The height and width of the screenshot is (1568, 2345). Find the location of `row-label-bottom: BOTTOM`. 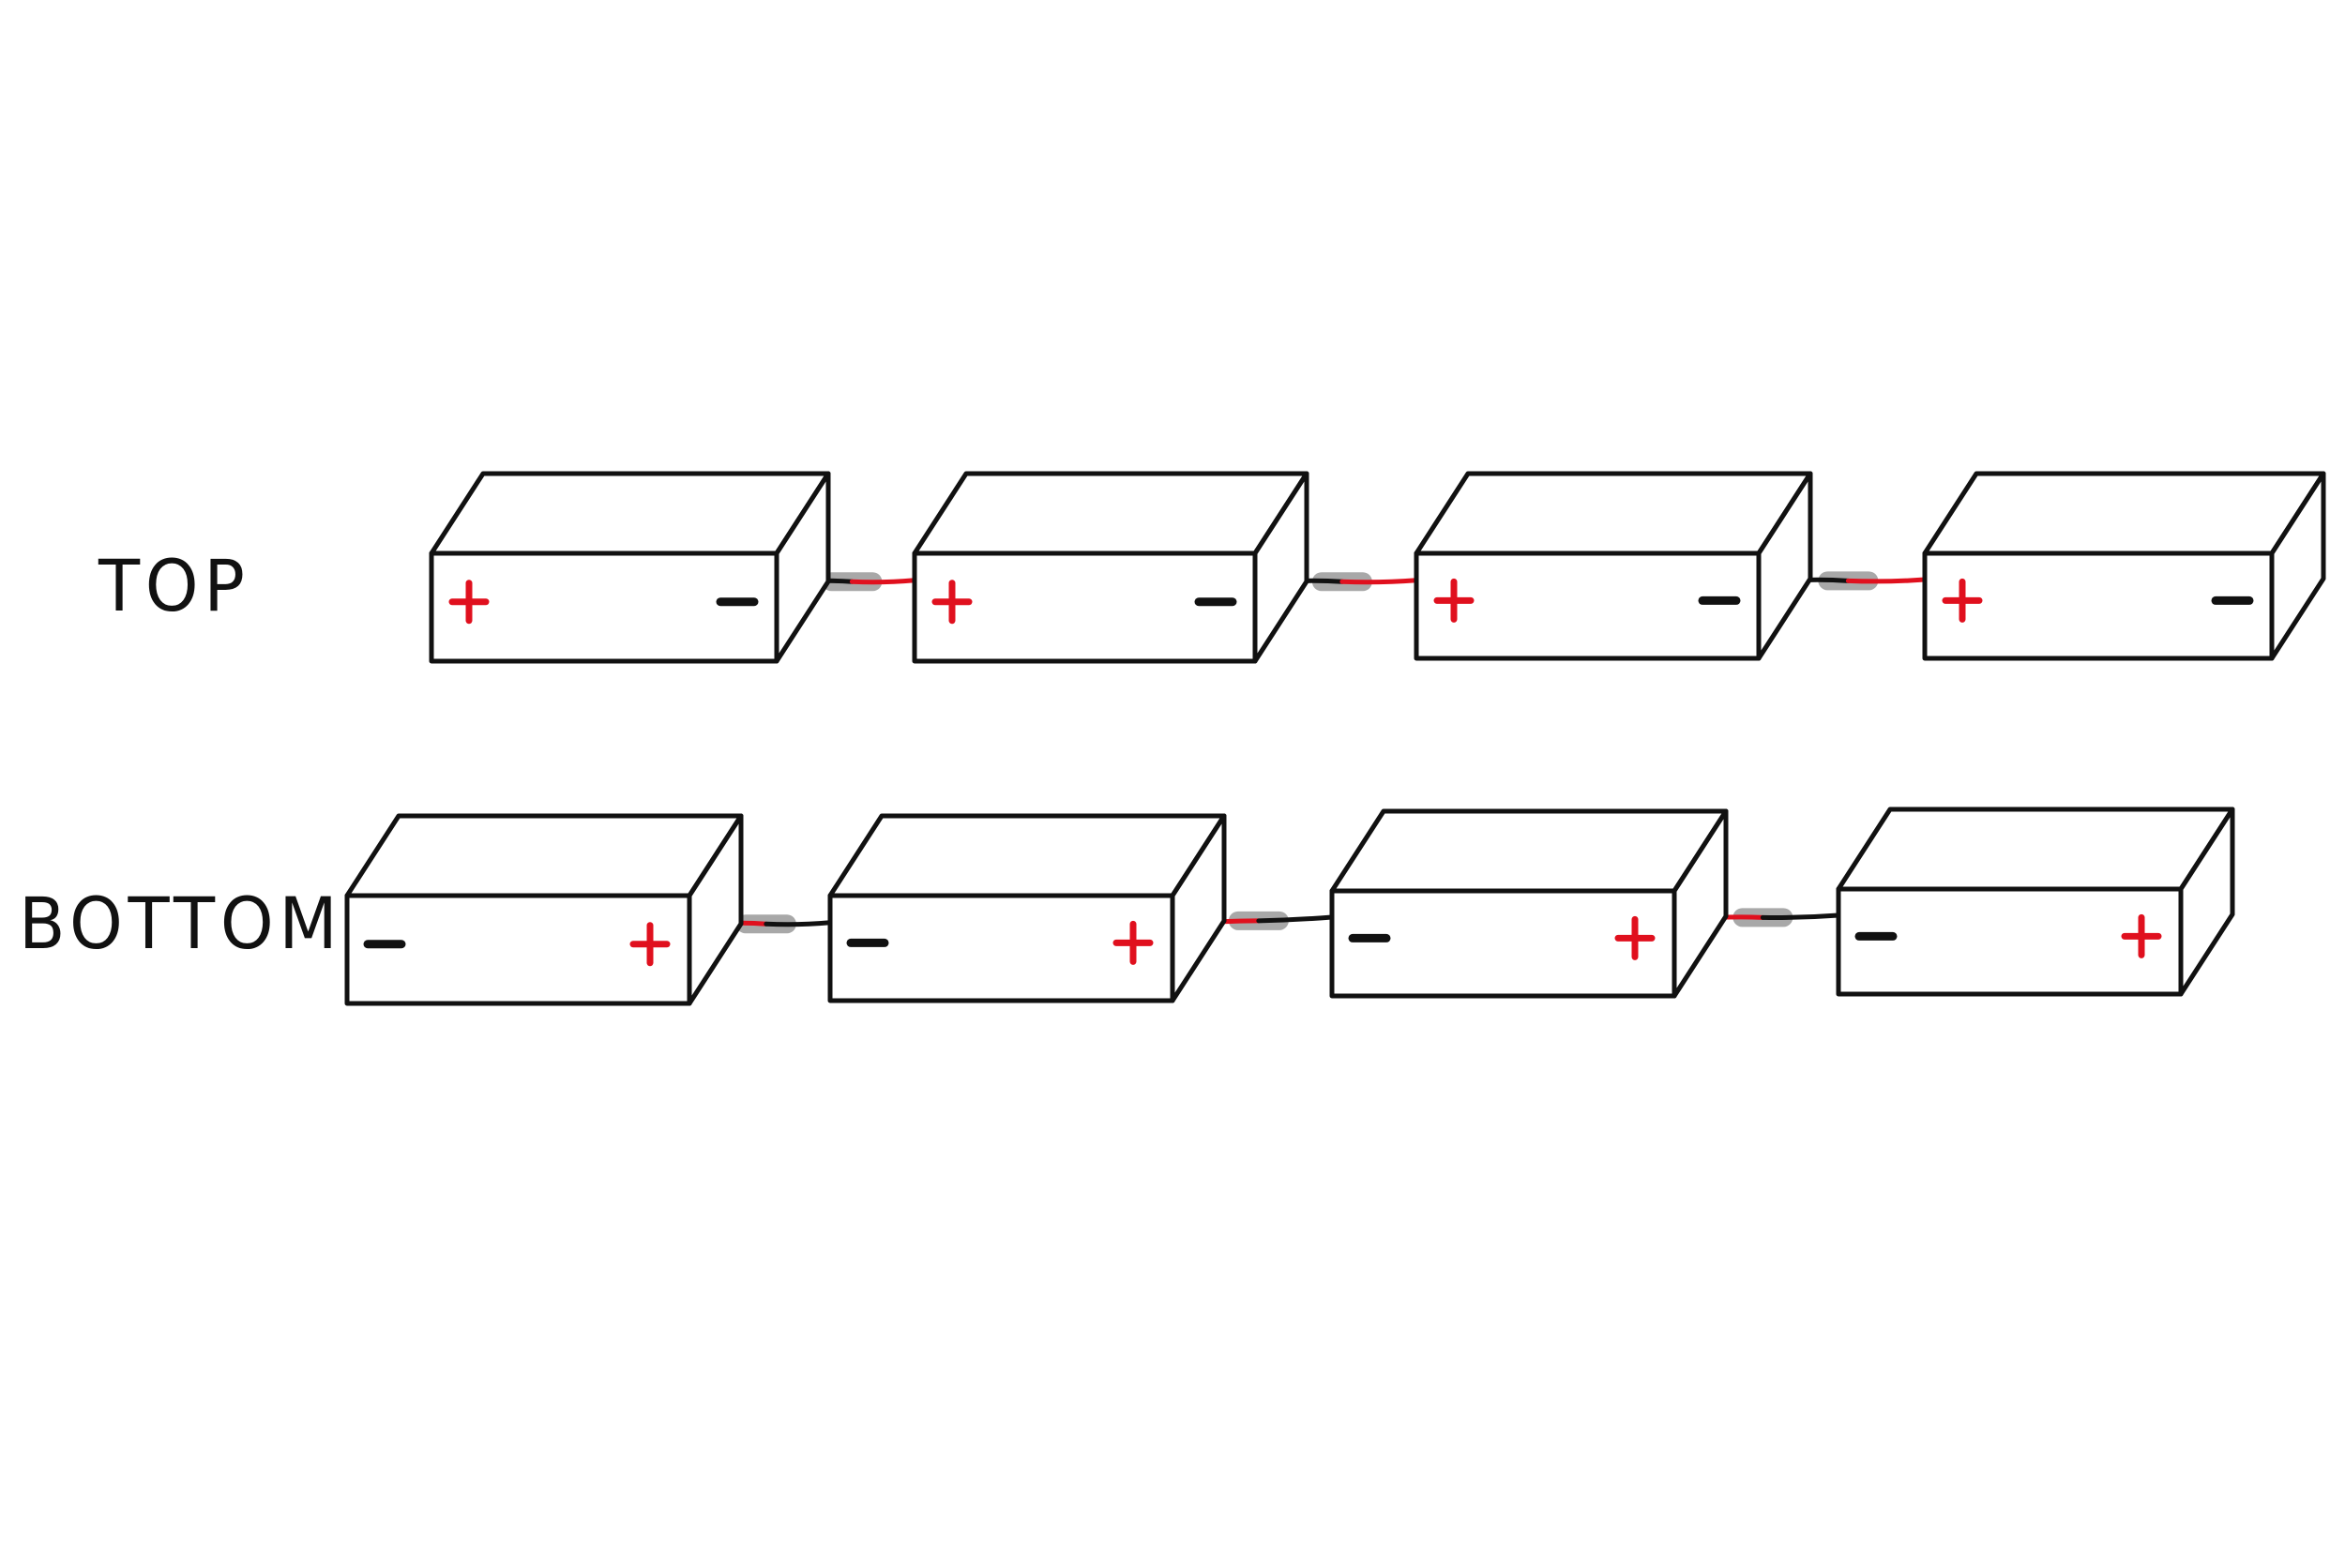

row-label-bottom: BOTTOM is located at coordinates (181, 923).